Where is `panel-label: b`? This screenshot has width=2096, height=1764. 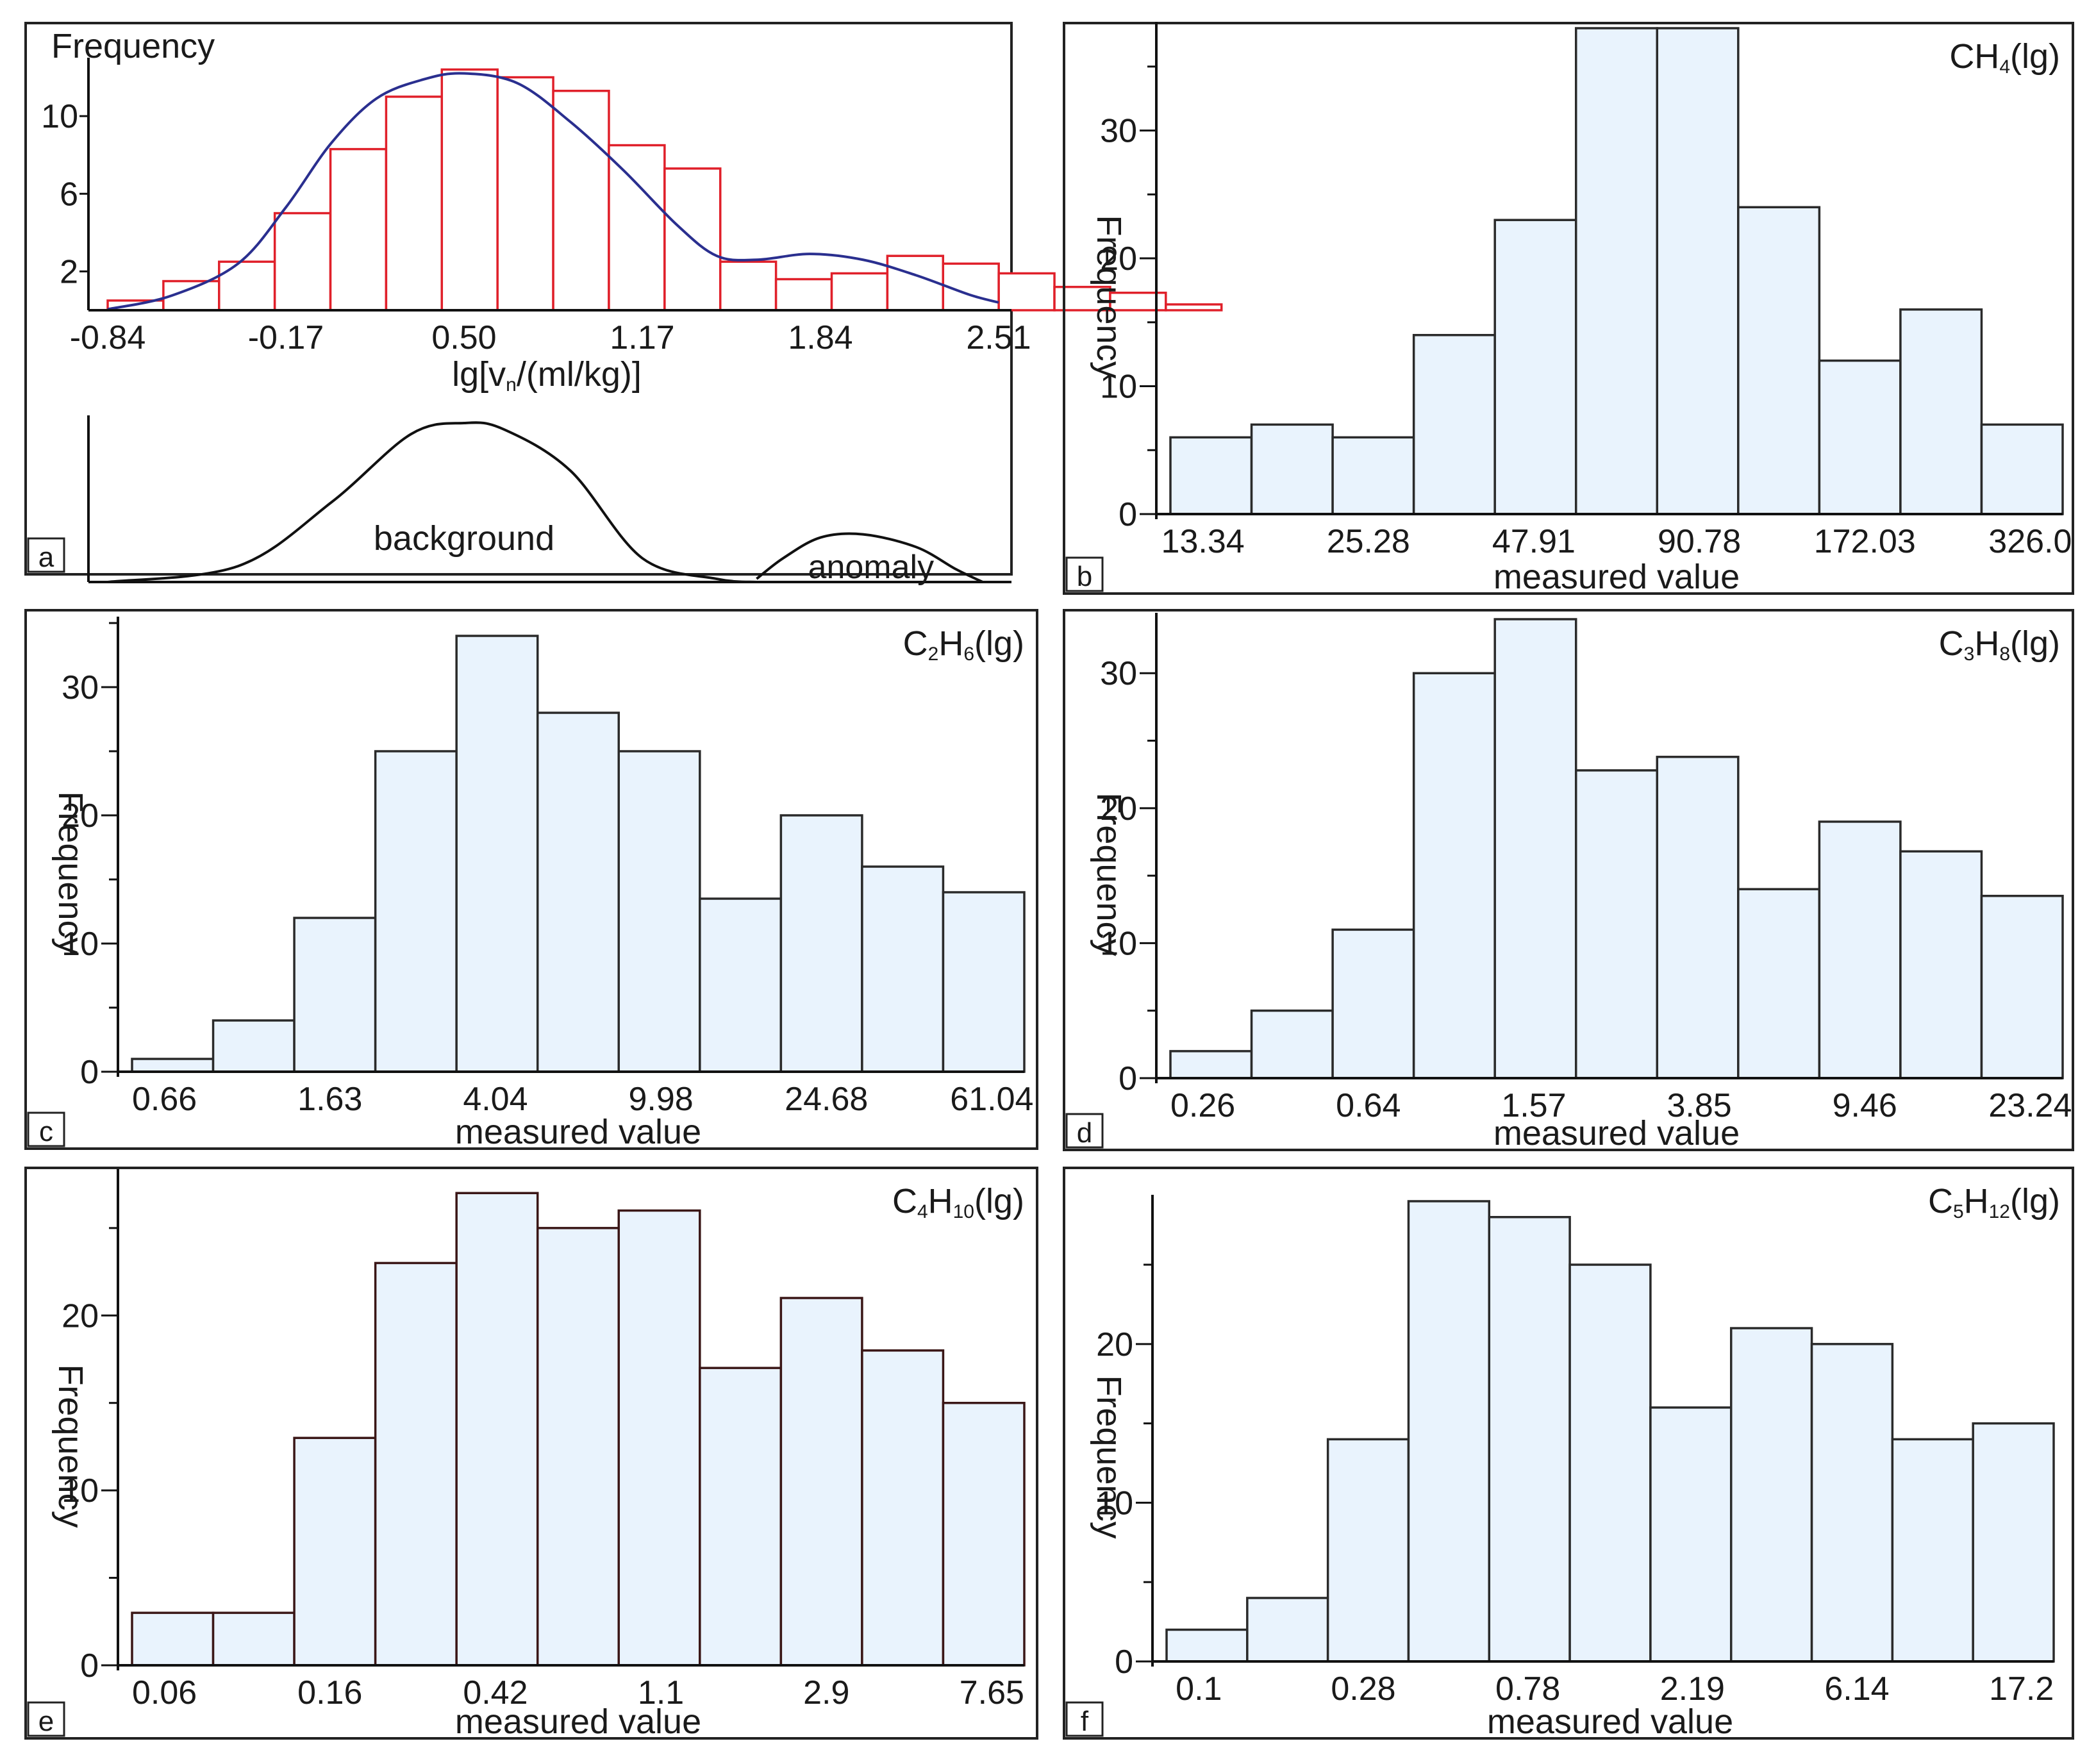
panel-label: b is located at coordinates (1084, 576).